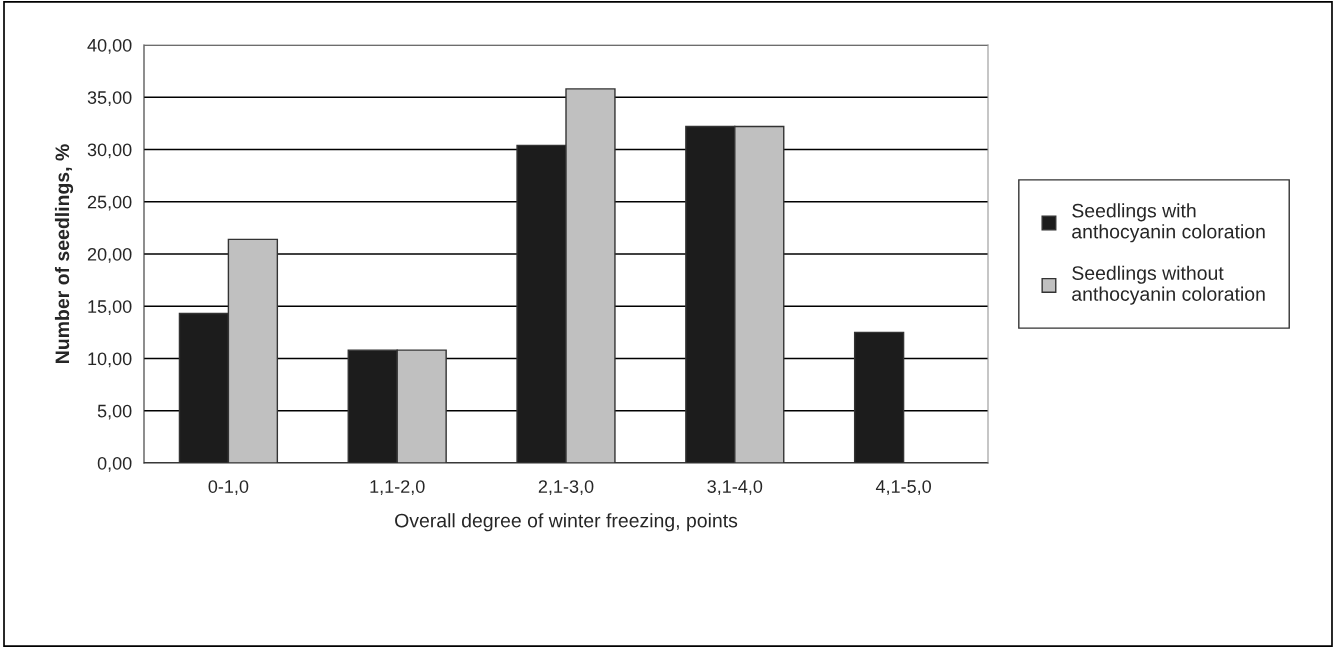 This screenshot has height=648, width=1336. Describe the element at coordinates (109, 46) in the screenshot. I see `y-tick-label: 40,00` at that location.